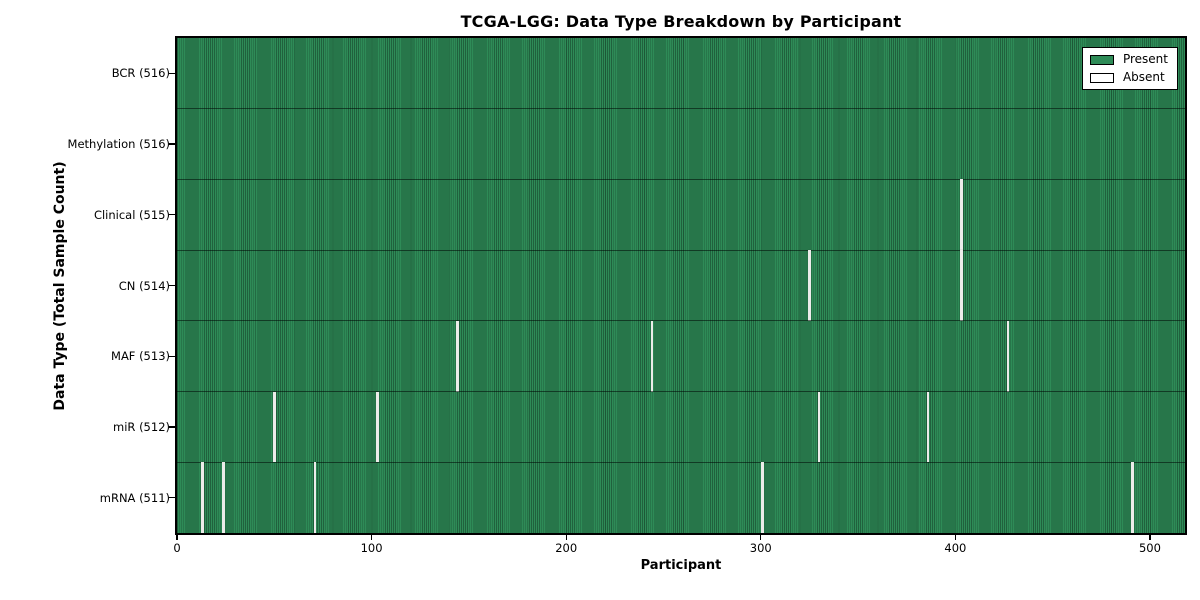  Describe the element at coordinates (134, 497) in the screenshot. I see `y-tick-label-mrna: mRNA (511)` at that location.